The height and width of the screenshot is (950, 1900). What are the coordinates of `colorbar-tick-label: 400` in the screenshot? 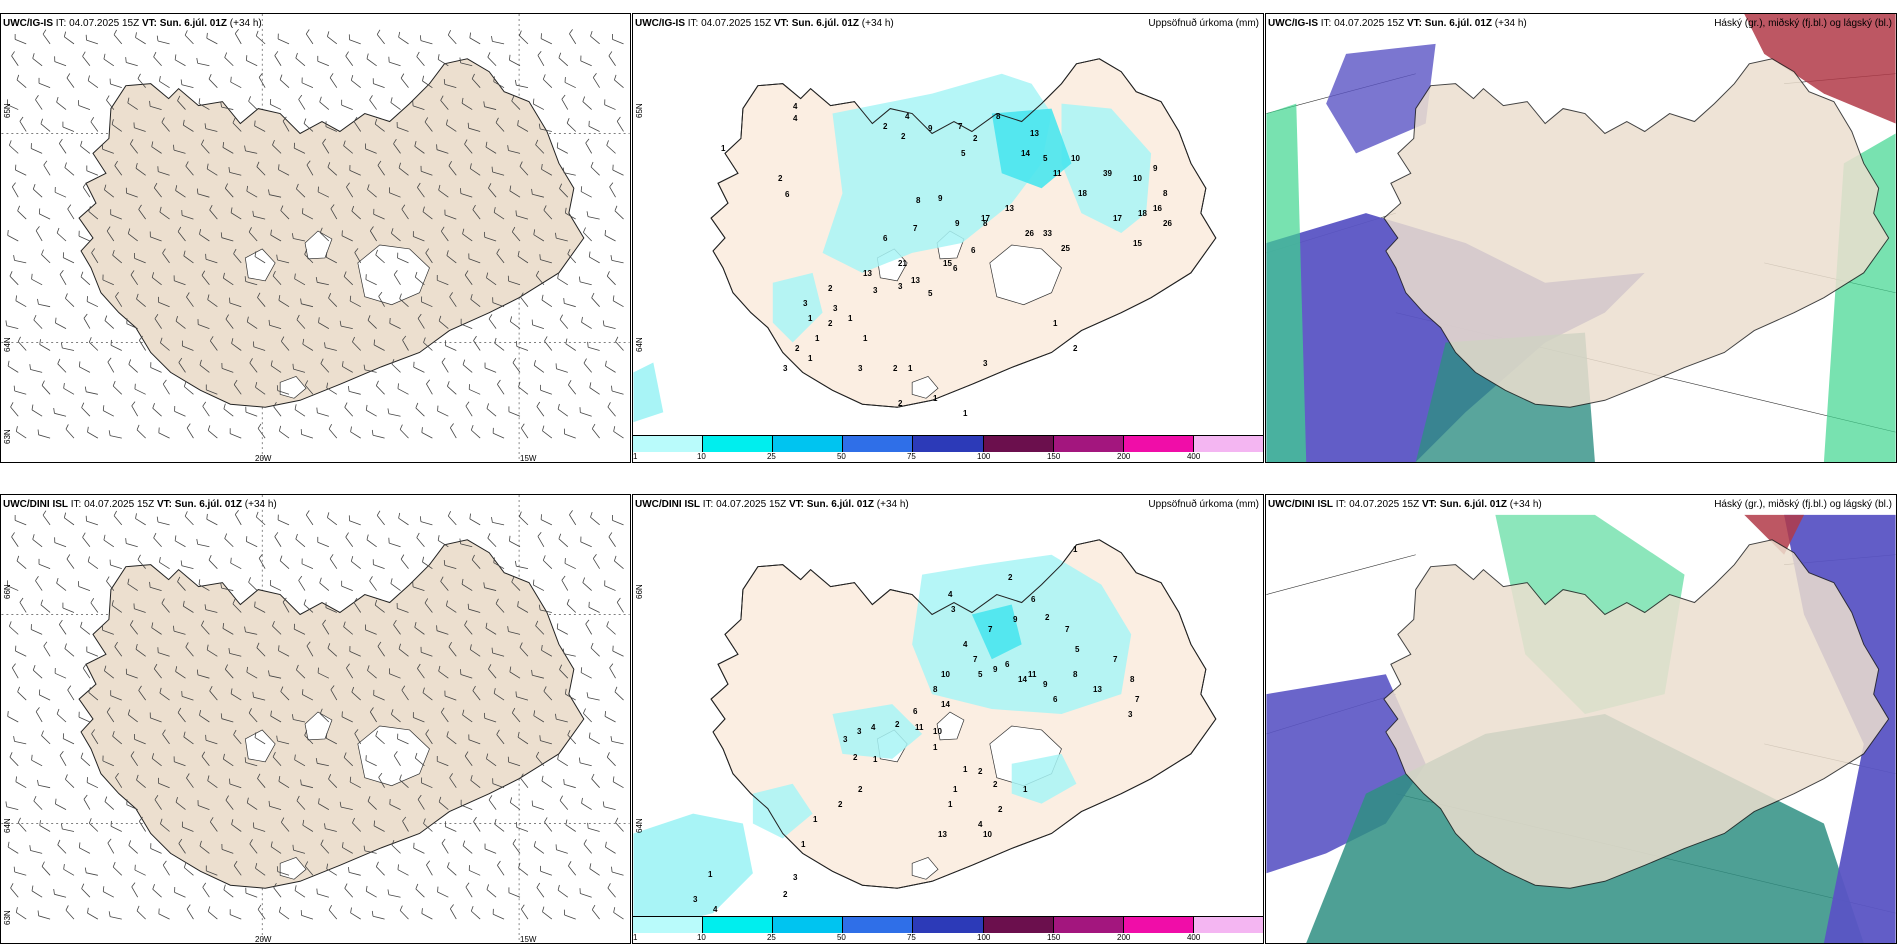 It's located at (1193, 456).